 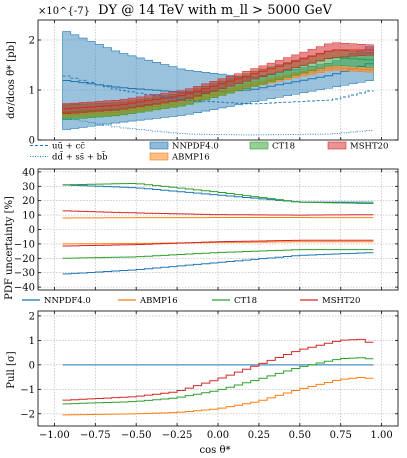 I want to click on bottom-xtick-label: 1.00, so click(x=382, y=435).